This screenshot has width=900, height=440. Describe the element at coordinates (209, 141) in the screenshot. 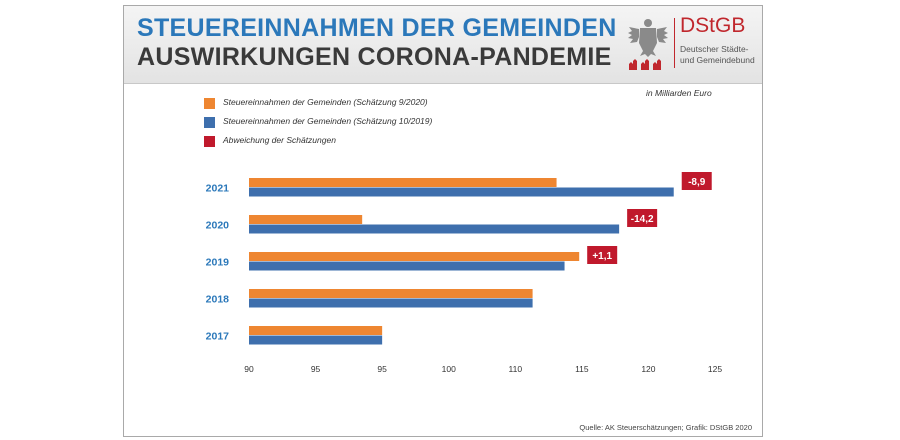

I see `legend-swatch-red` at that location.